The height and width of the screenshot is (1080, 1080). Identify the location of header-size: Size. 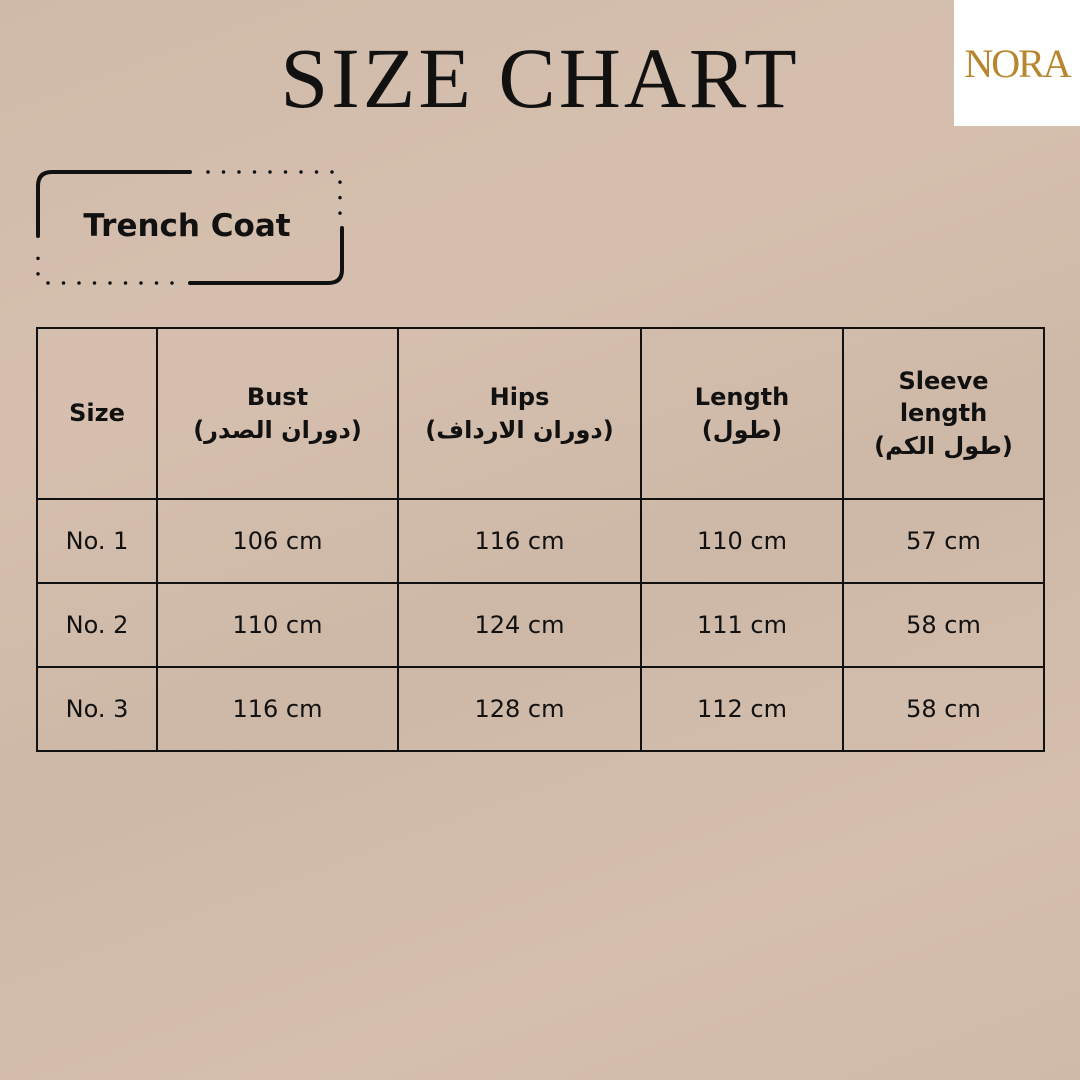
(97, 413).